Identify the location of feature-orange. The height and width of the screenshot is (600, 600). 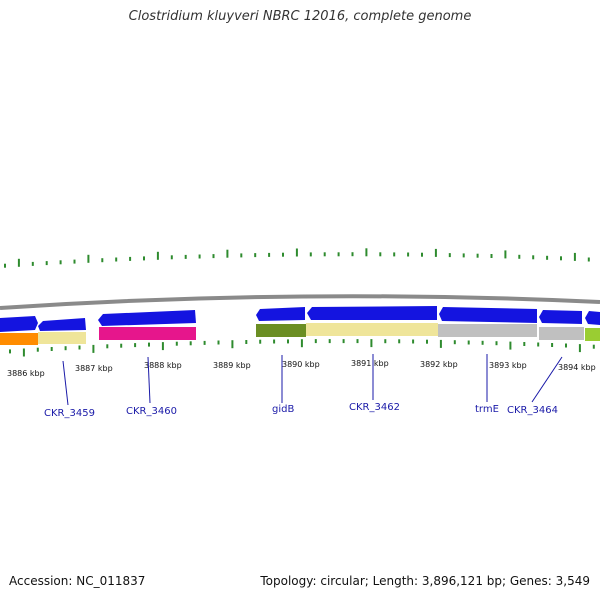
(19, 339).